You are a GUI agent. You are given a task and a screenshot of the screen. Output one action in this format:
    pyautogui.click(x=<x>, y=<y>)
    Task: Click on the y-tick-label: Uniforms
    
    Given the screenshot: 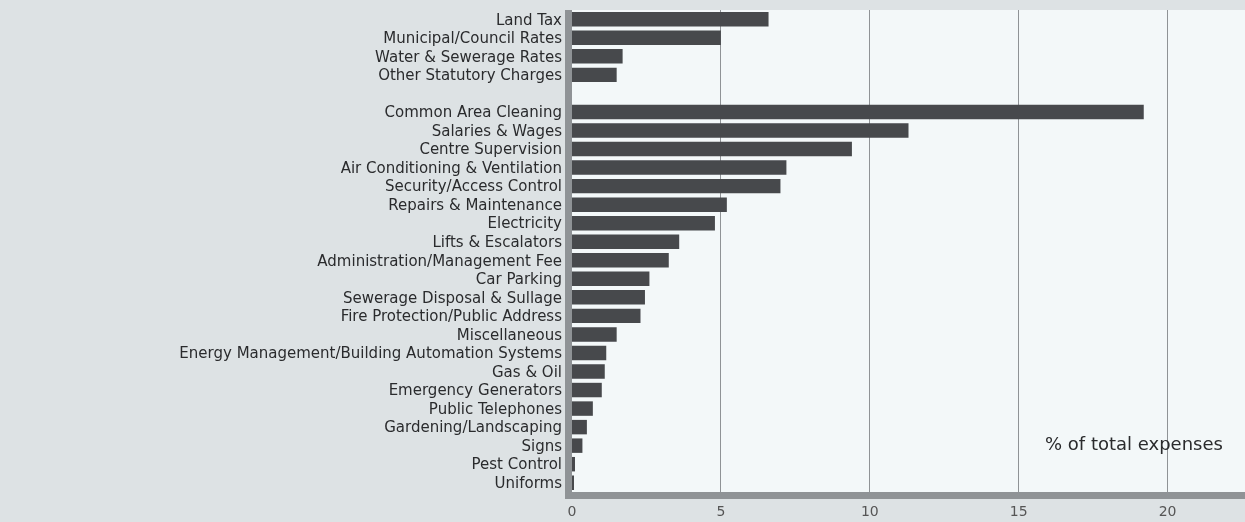 What is the action you would take?
    pyautogui.click(x=528, y=482)
    